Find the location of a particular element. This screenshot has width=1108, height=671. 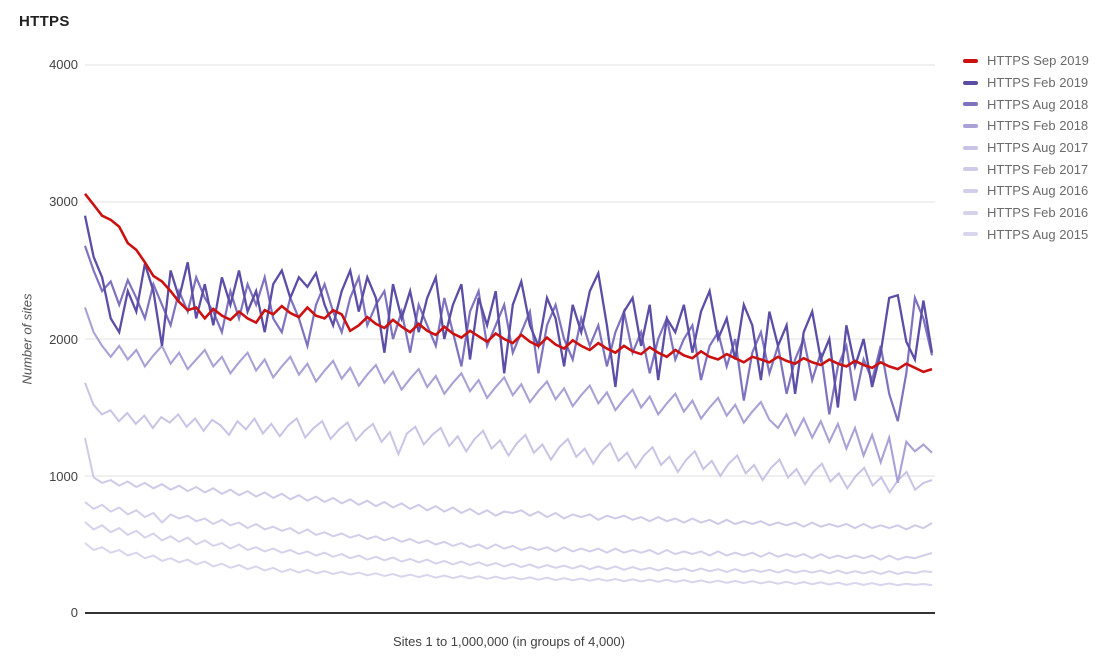

legend-item-https-feb-2018: HTTPS Feb 2018 is located at coordinates (1033, 126).